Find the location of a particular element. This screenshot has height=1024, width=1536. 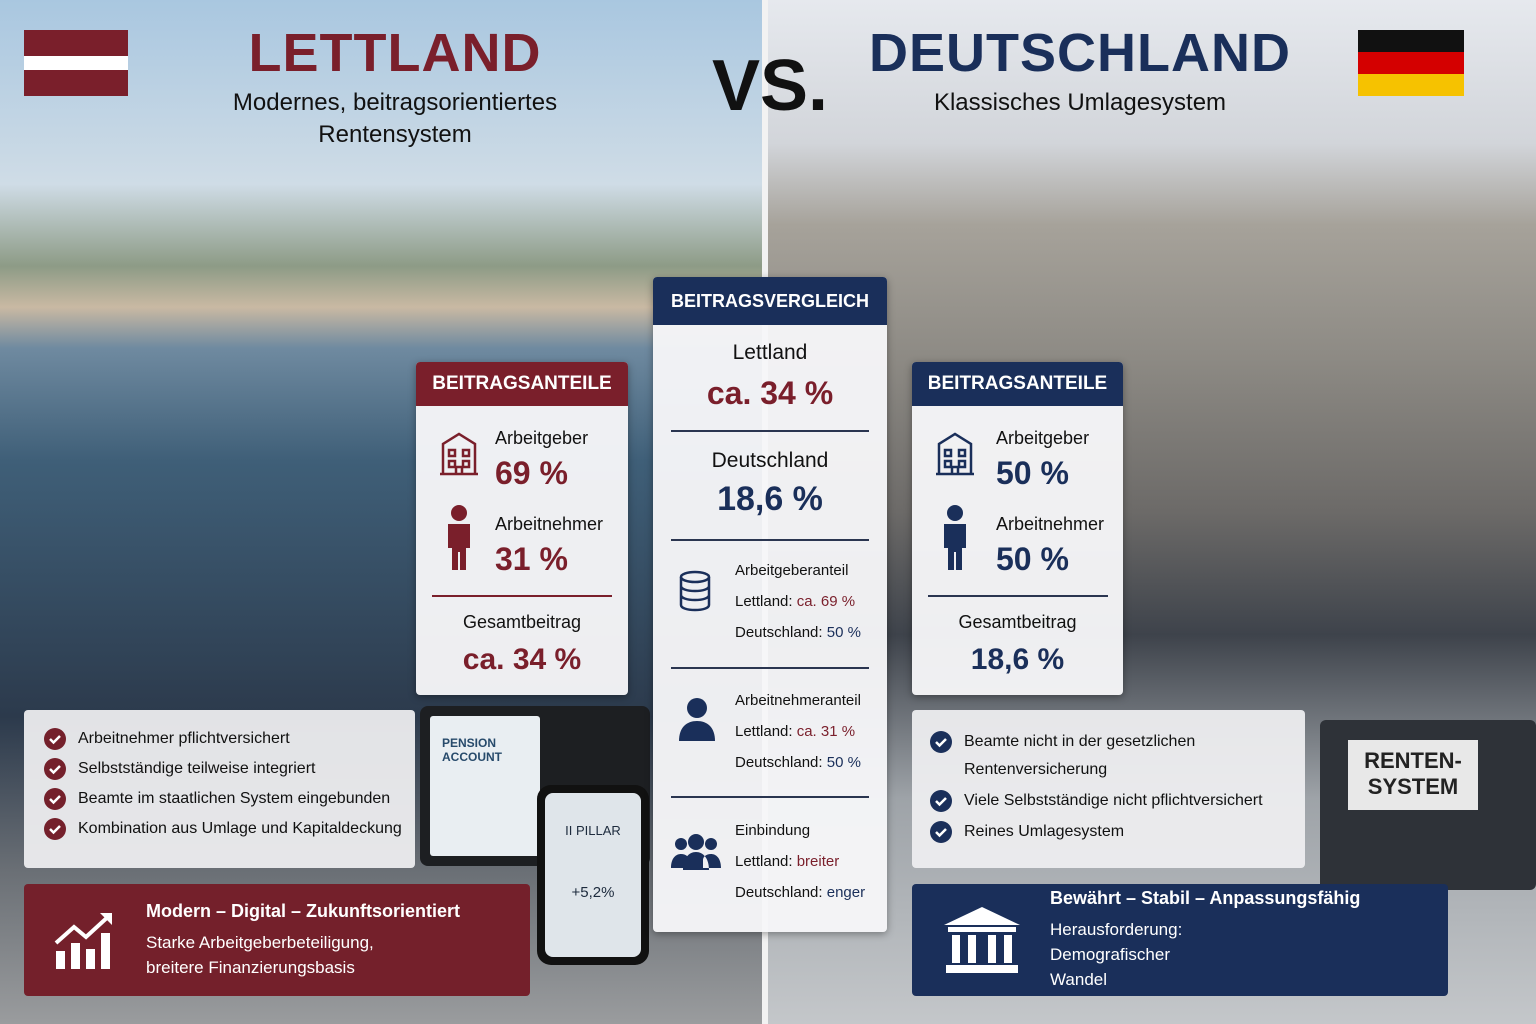

latvia-flag is located at coordinates (76, 63).